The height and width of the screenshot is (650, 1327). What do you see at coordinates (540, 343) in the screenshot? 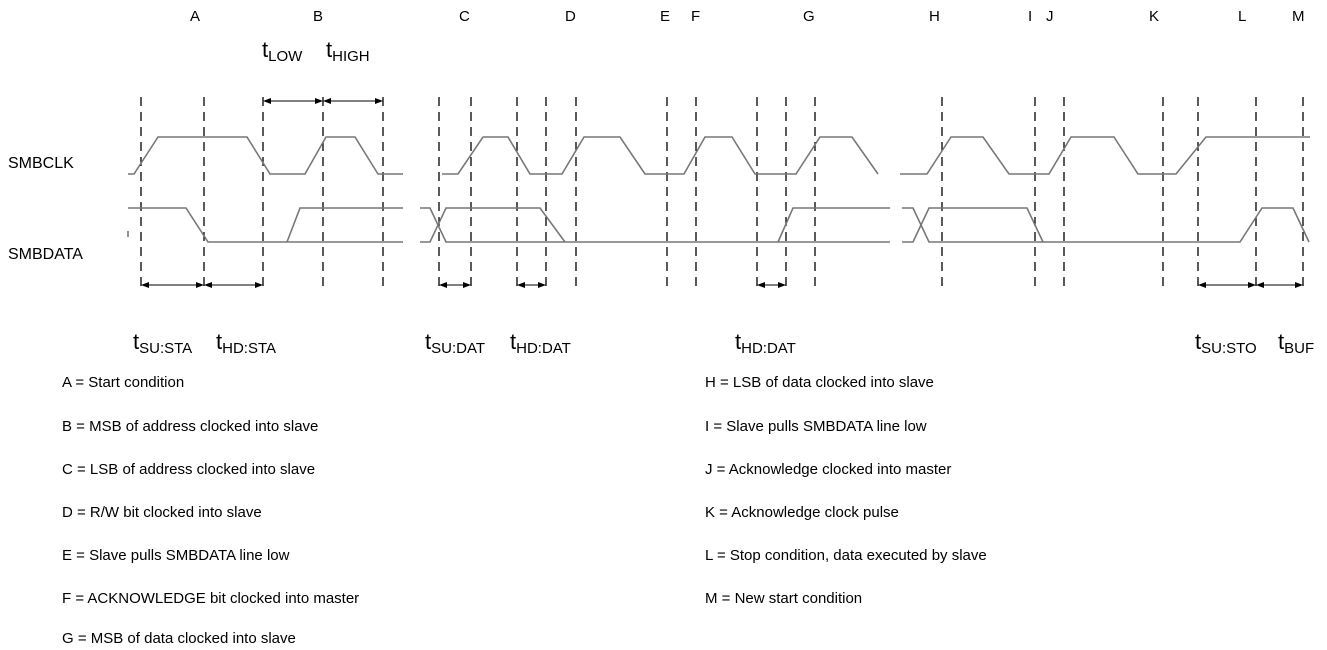
I see `timing-label-t-hd-dat-1: tHD:DAT` at bounding box center [540, 343].